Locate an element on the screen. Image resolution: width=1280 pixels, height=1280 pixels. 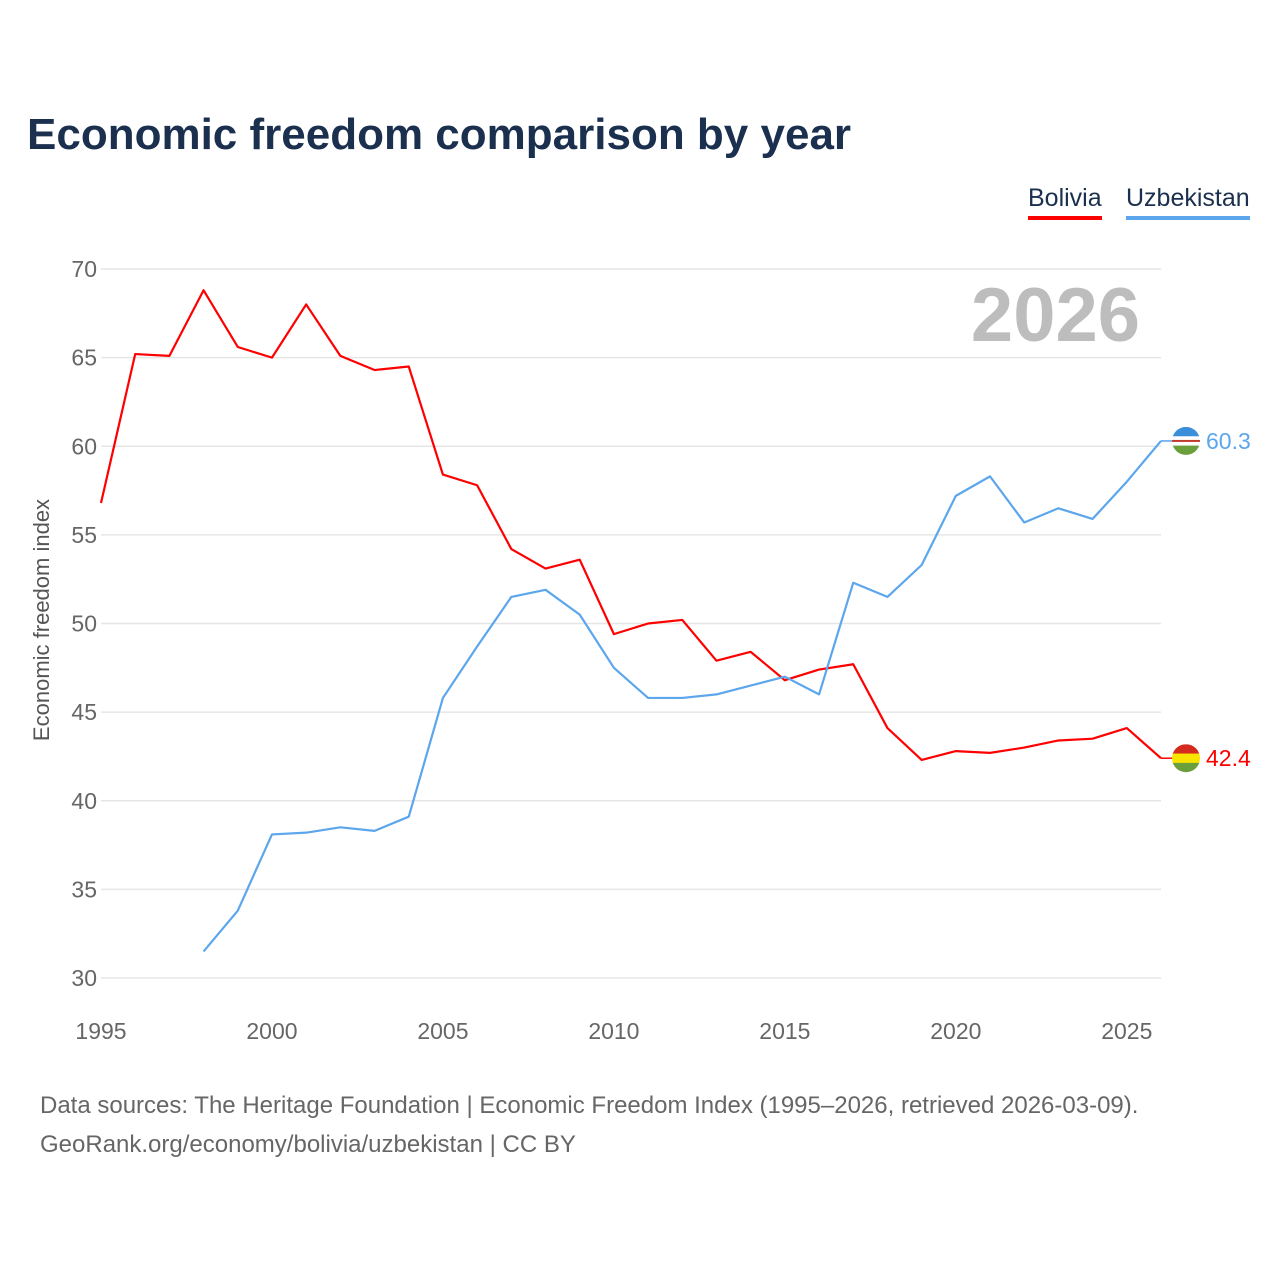
x-tick-label: 2020 is located at coordinates (955, 1031).